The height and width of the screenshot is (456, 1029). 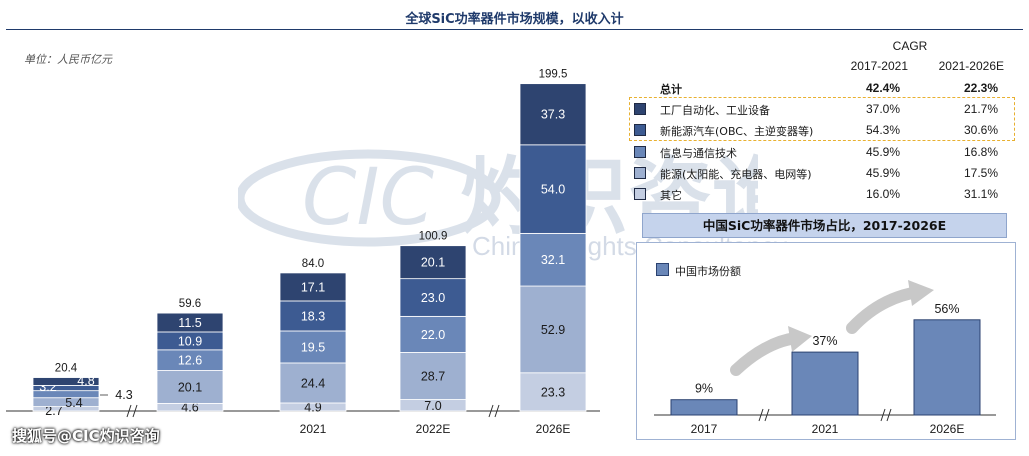 I want to click on x-tick-label: 2022E, so click(x=433, y=429).